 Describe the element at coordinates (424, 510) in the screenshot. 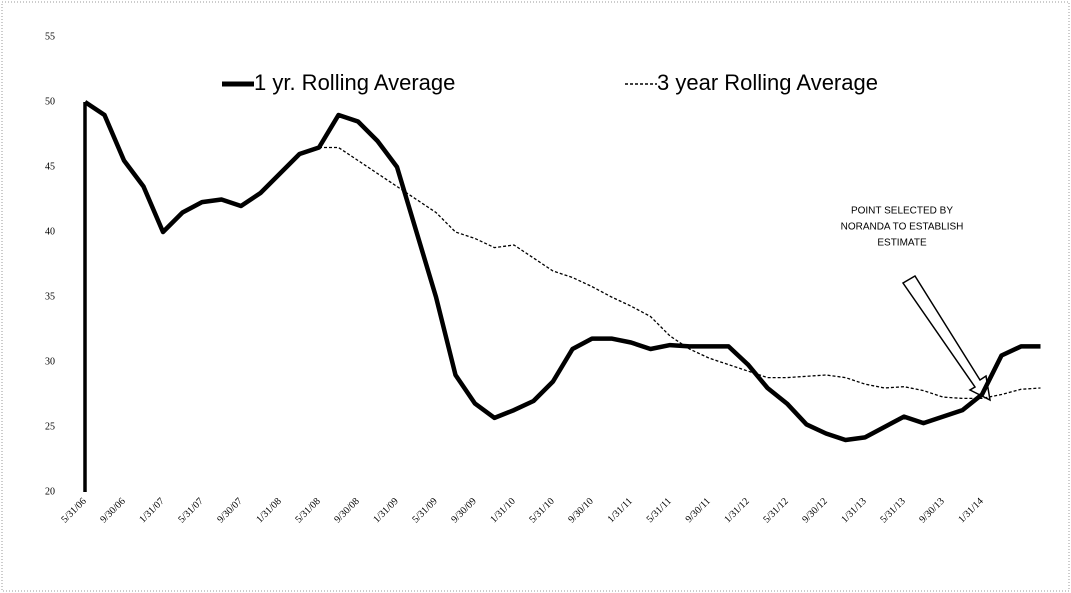

I see `x-tick-label: 5/31/09` at that location.